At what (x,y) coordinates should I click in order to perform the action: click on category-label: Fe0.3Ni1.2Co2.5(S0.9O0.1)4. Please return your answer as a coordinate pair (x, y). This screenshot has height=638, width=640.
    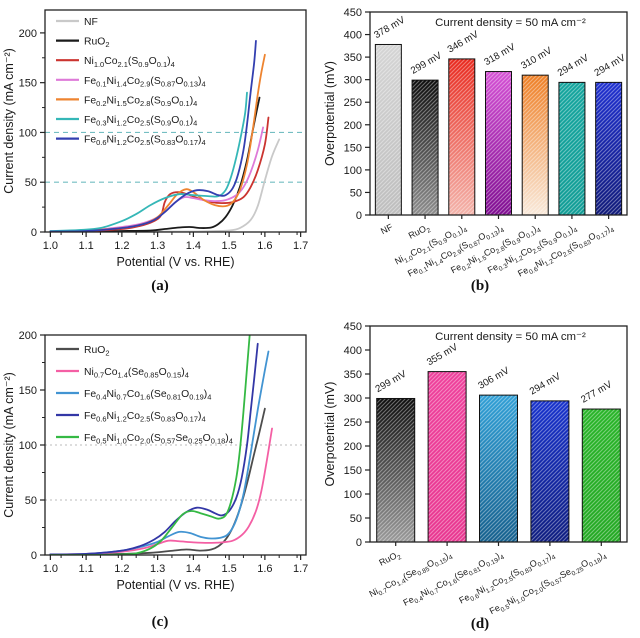
    Looking at the image, I should click on (533, 250).